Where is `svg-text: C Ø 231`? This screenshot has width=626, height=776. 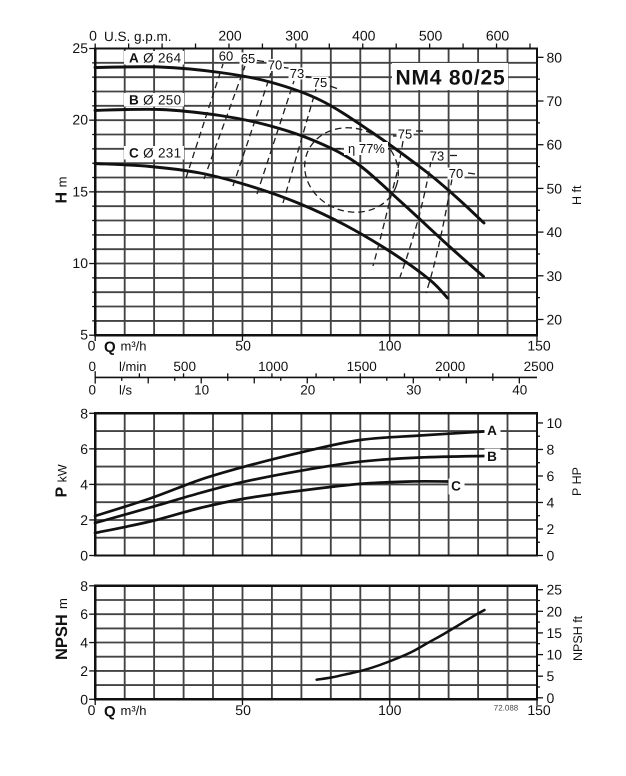 svg-text: C Ø 231 is located at coordinates (155, 153).